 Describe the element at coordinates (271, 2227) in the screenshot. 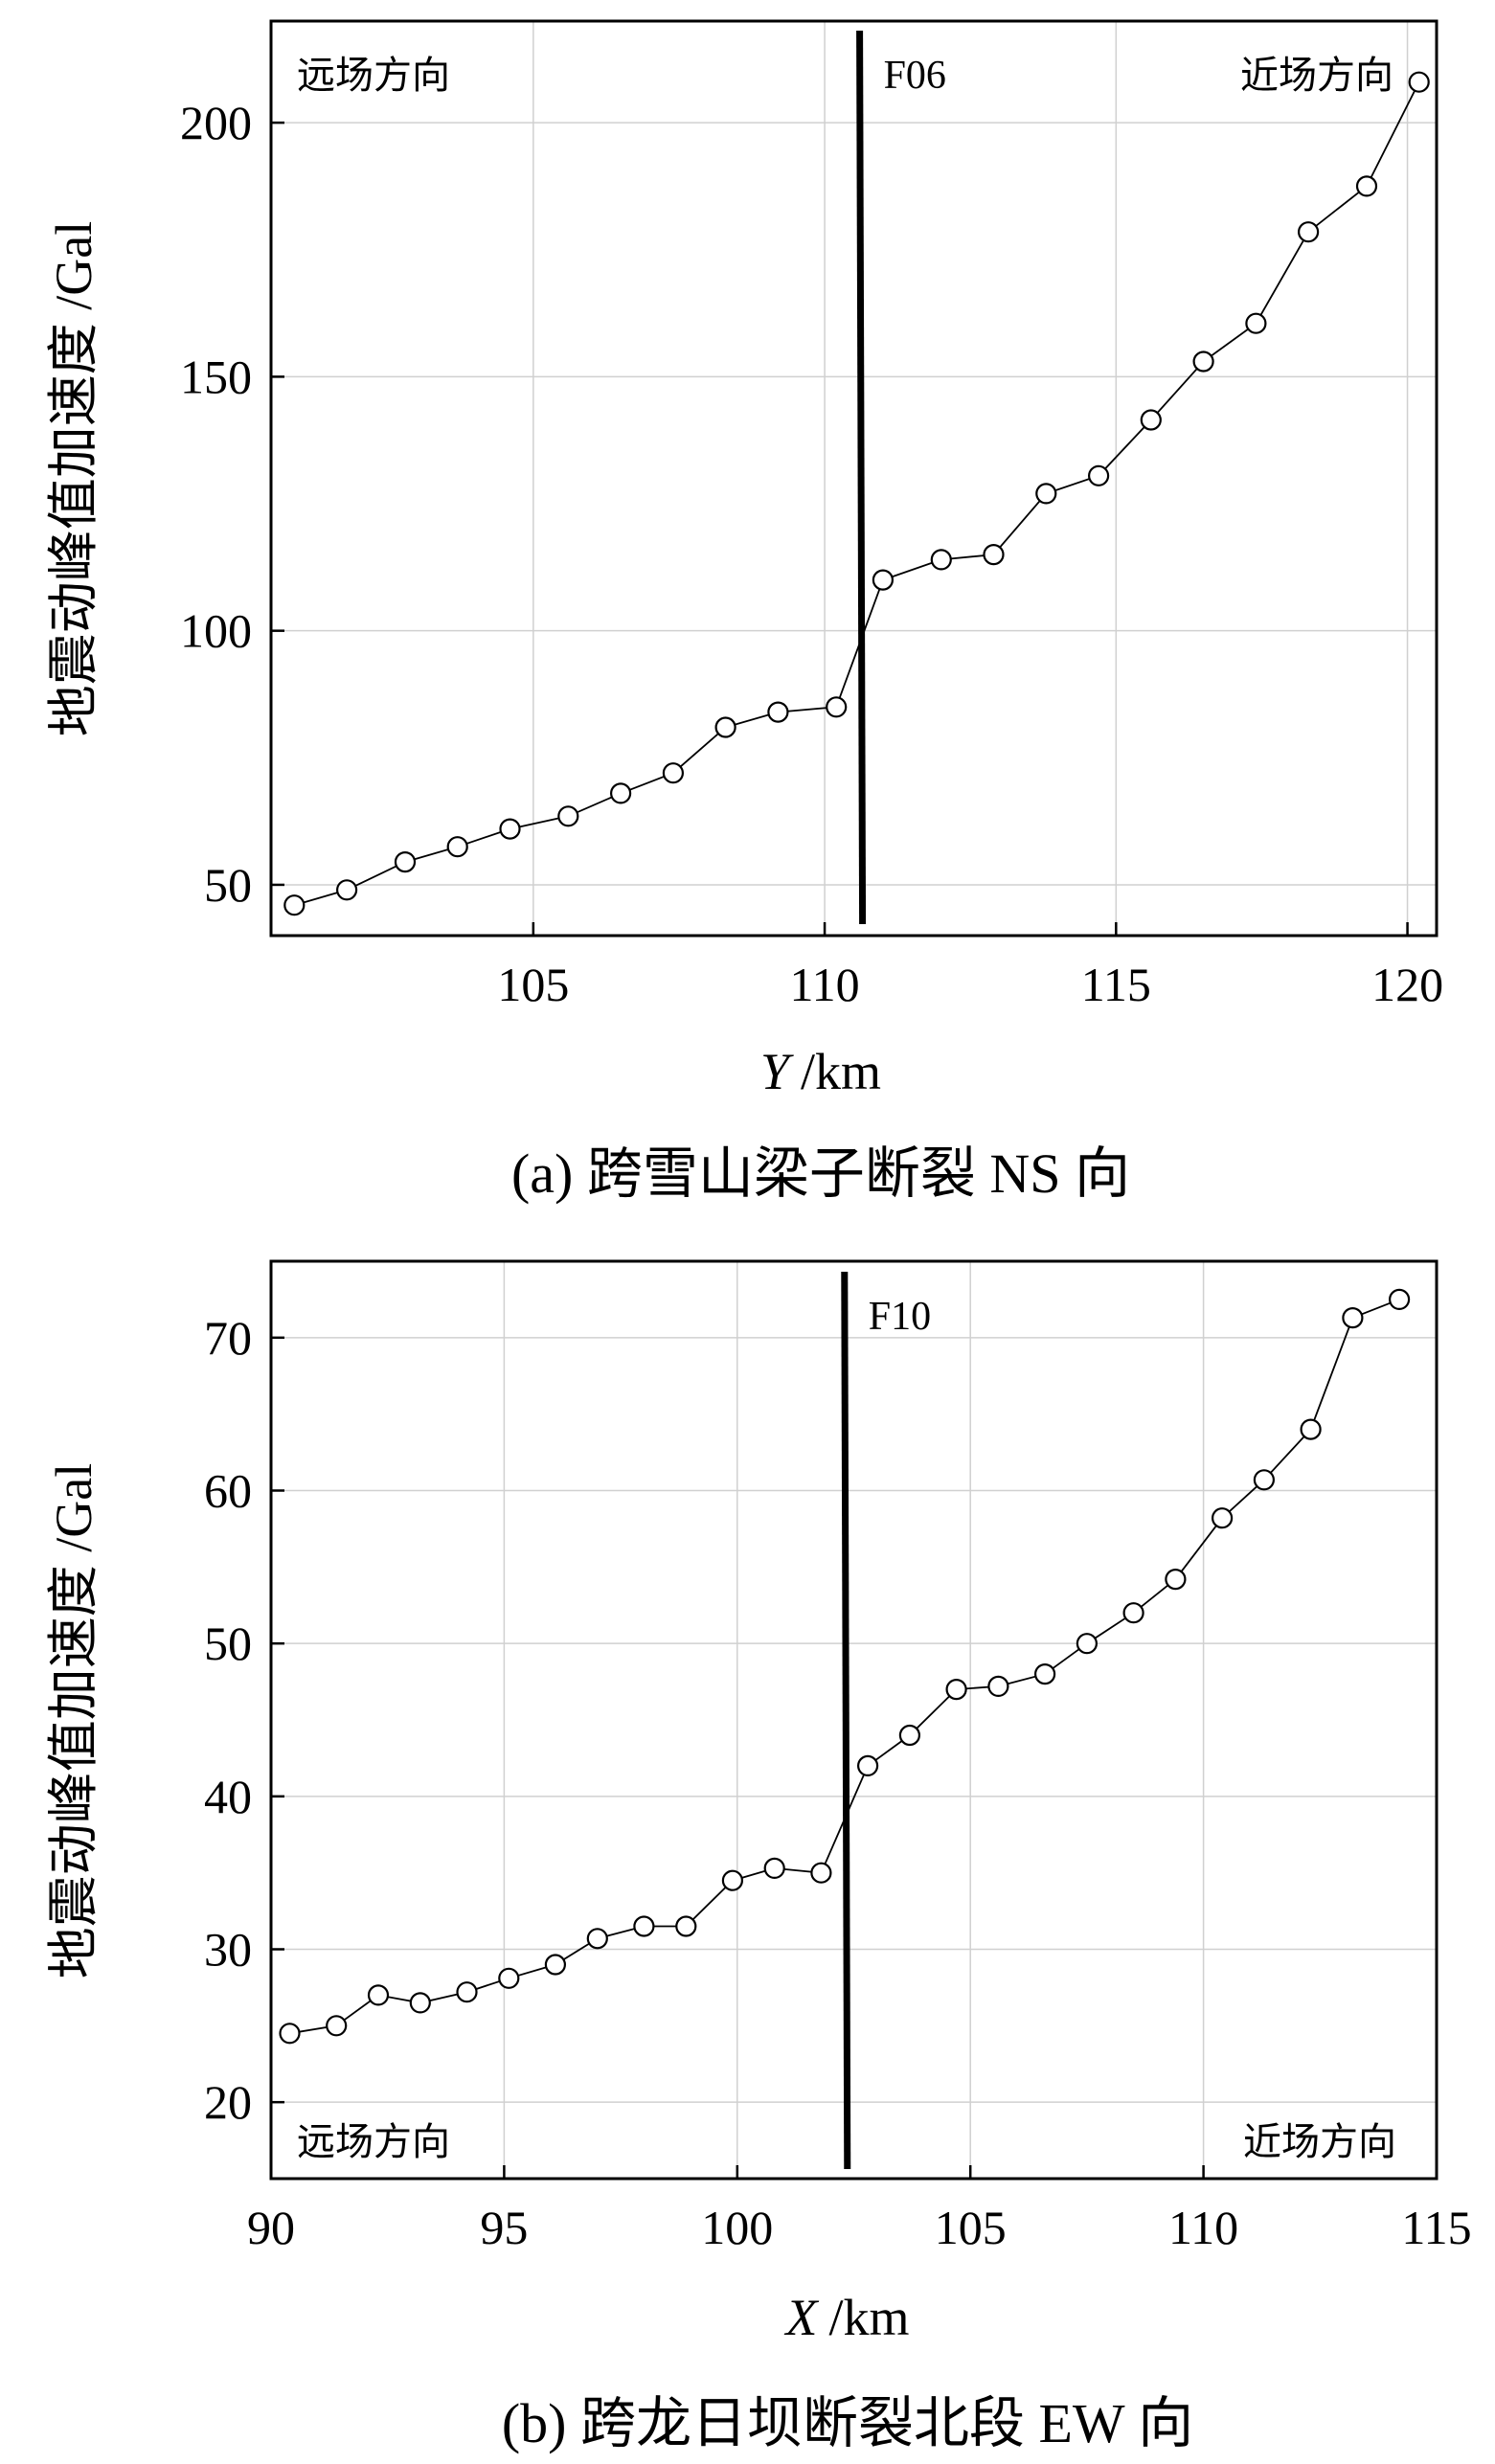

I see `panel-b-x-tick-label: 90` at that location.